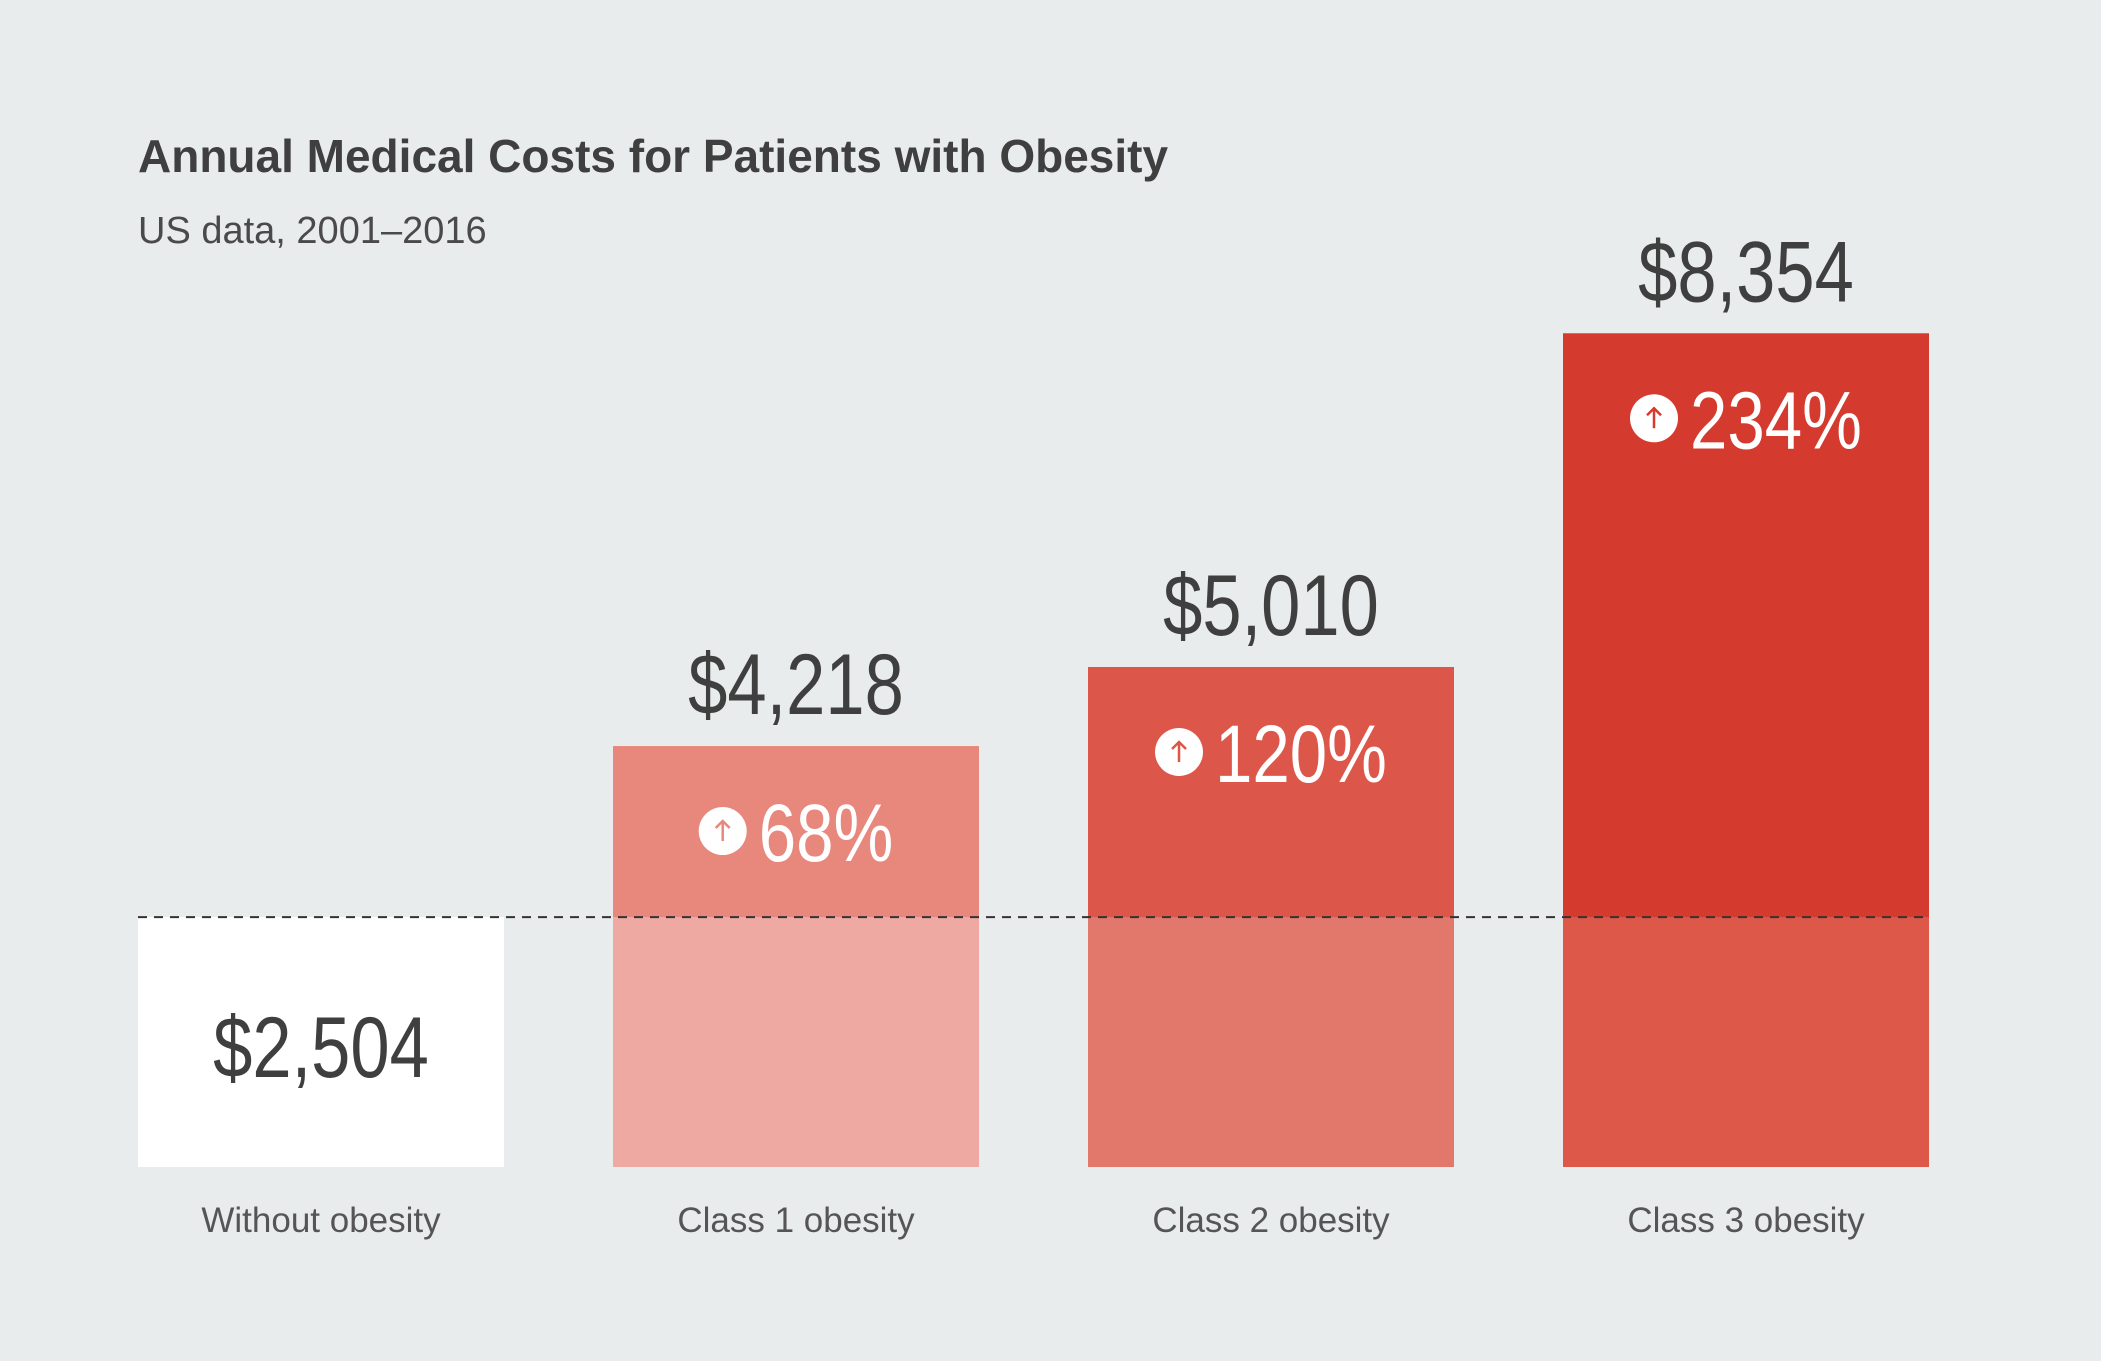 This screenshot has width=2101, height=1361. I want to click on value-label: $8,354, so click(1746, 272).